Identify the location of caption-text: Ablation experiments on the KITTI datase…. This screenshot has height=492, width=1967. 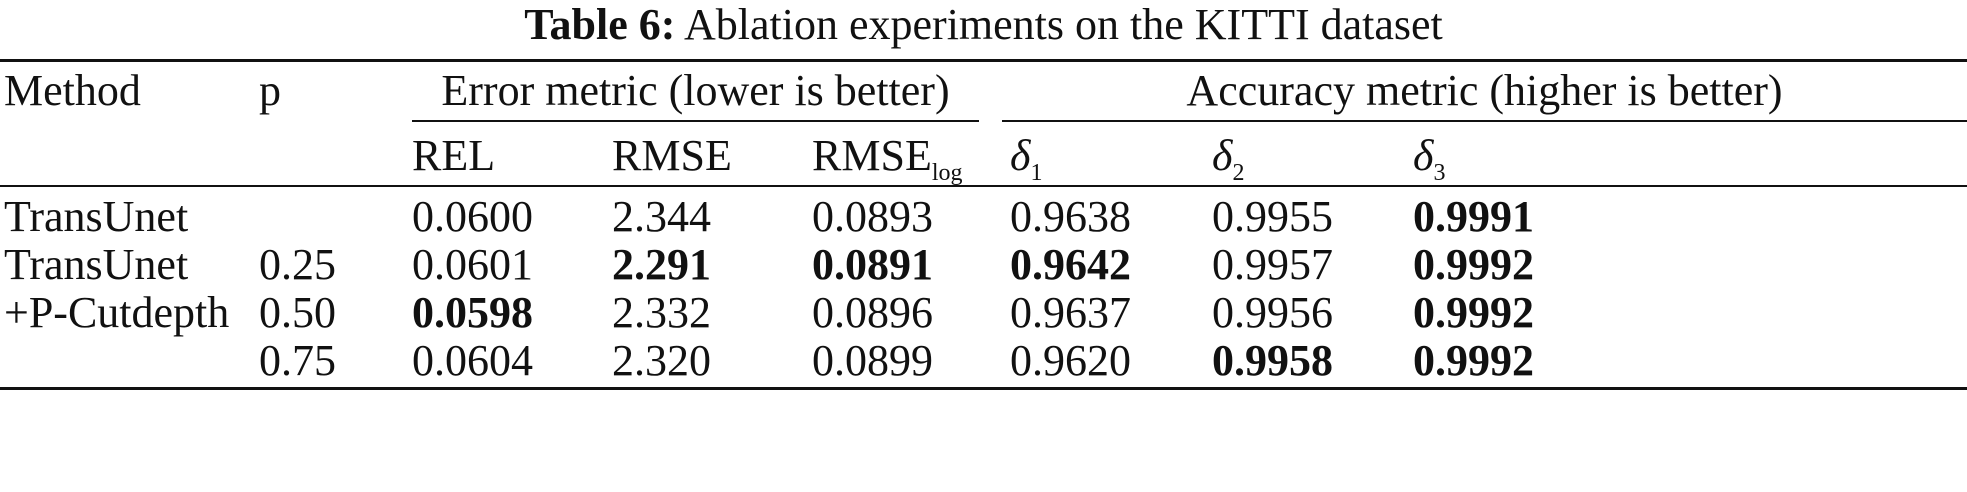
(1063, 24).